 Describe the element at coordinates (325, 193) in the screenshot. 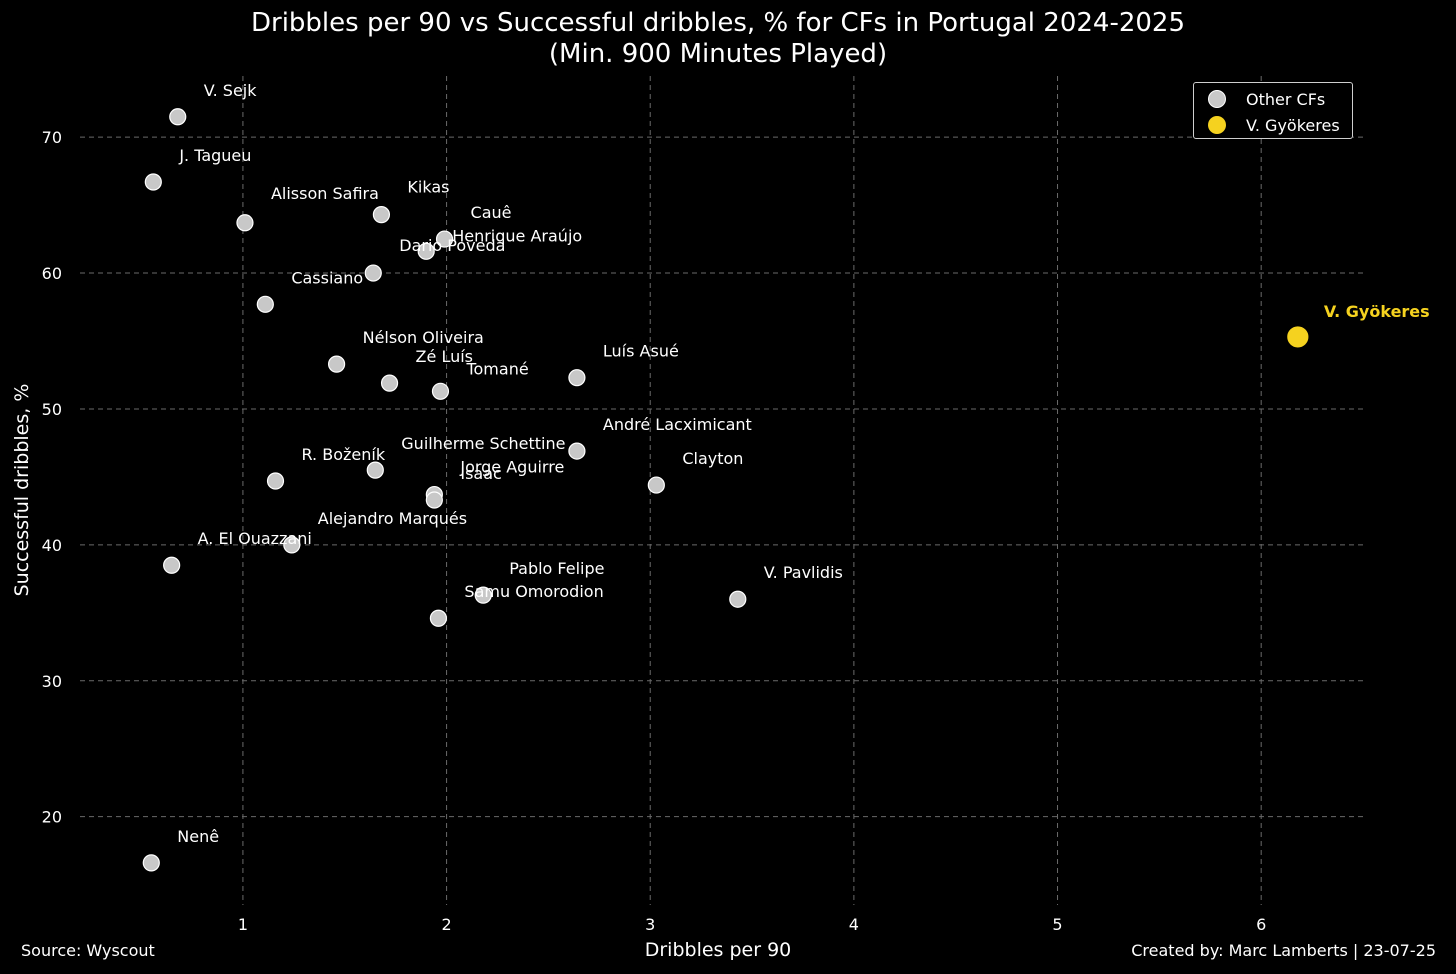

I see `point-label: Alisson Safira` at that location.